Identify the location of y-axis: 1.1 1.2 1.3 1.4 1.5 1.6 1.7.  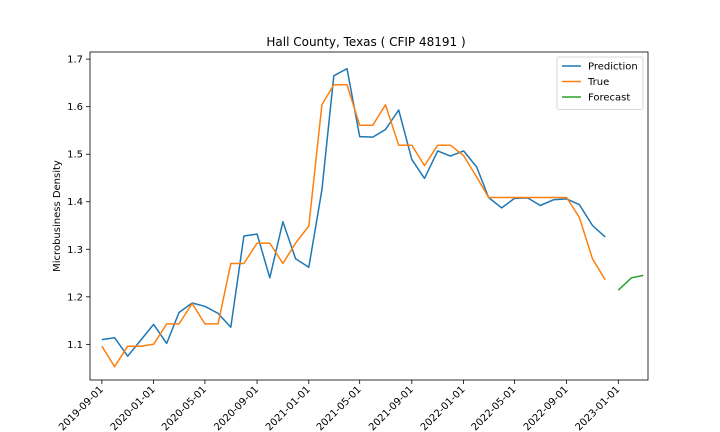
(78, 203).